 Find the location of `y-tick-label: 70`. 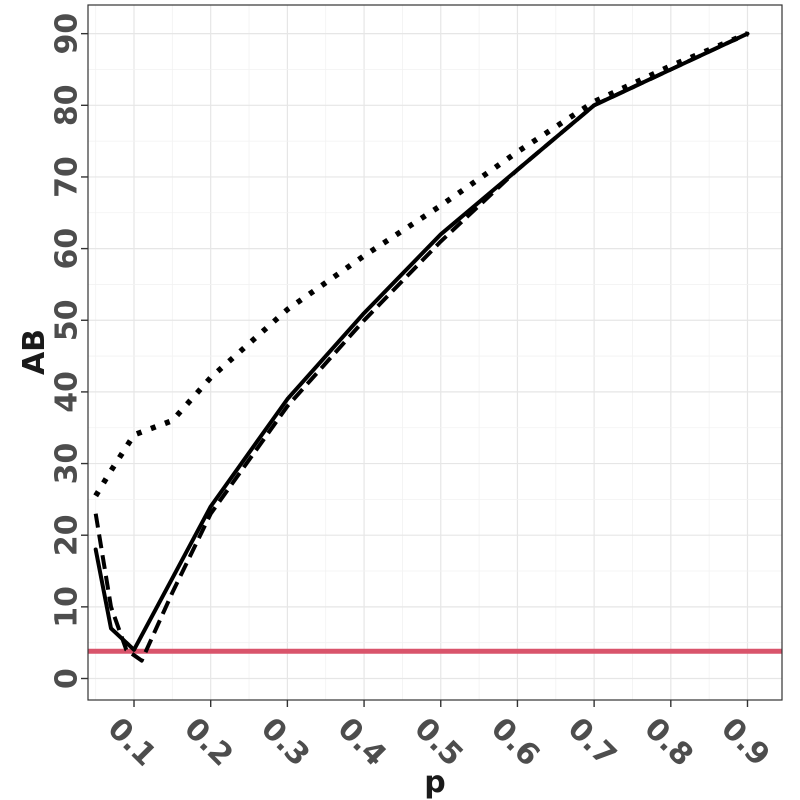

y-tick-label: 70 is located at coordinates (67, 177).